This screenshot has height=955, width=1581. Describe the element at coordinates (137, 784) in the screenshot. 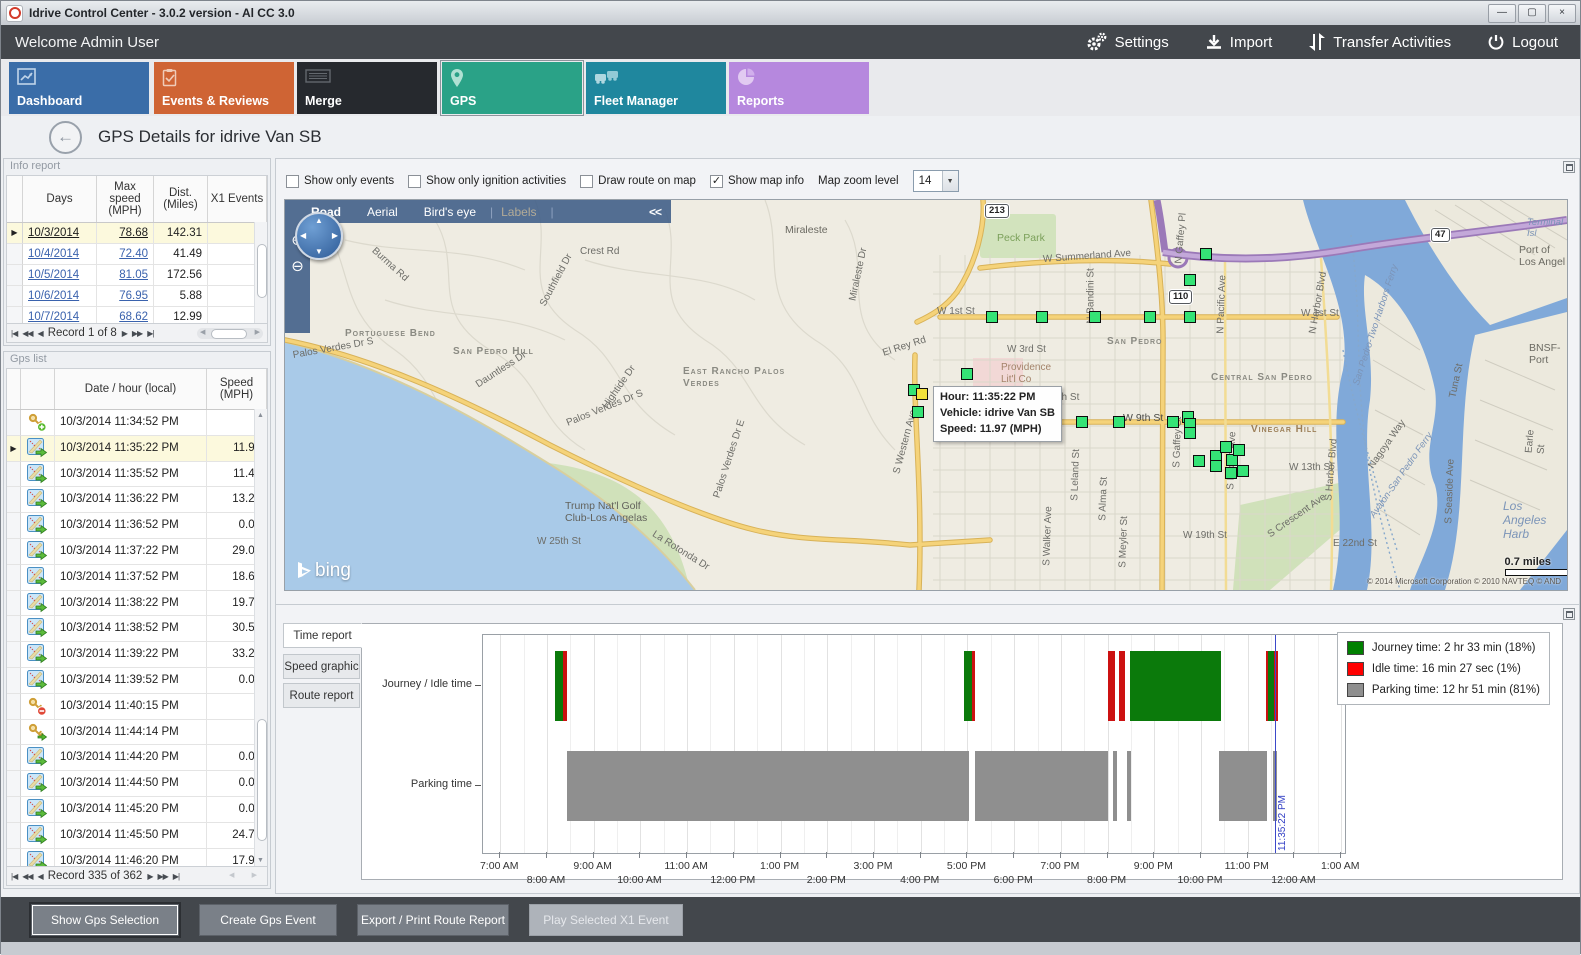

I see `list-item: 10/3/2014 11:44:50 PM 0.00` at that location.